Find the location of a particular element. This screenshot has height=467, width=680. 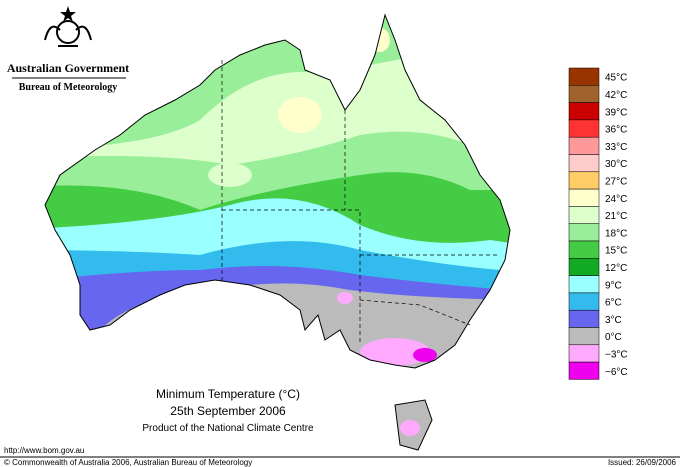

legend-label: 24°C is located at coordinates (616, 199).